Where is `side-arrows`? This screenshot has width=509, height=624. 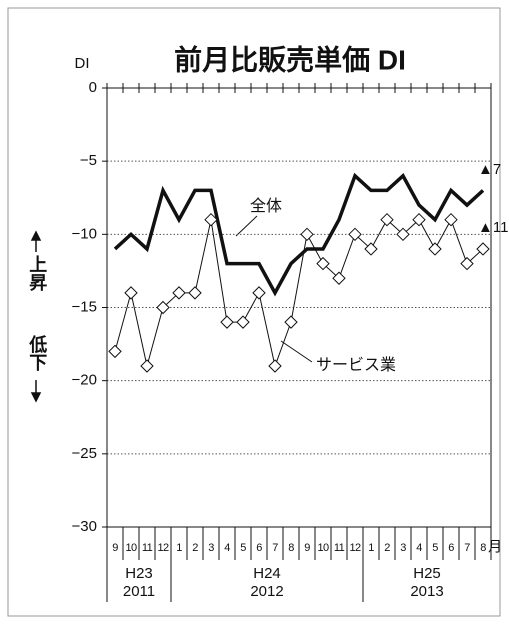 side-arrows is located at coordinates (36, 316).